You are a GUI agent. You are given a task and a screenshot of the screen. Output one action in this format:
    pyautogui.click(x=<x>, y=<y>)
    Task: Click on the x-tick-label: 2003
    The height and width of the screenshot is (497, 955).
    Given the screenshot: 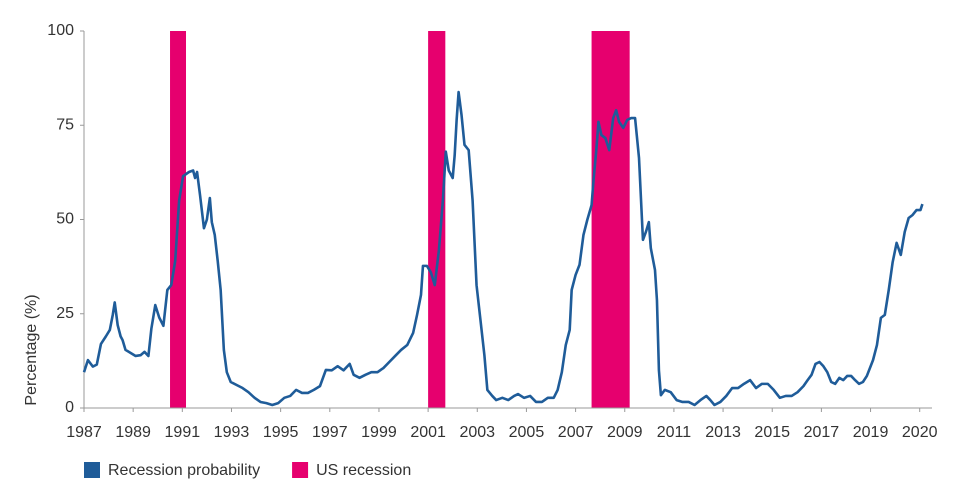 What is the action you would take?
    pyautogui.click(x=477, y=432)
    